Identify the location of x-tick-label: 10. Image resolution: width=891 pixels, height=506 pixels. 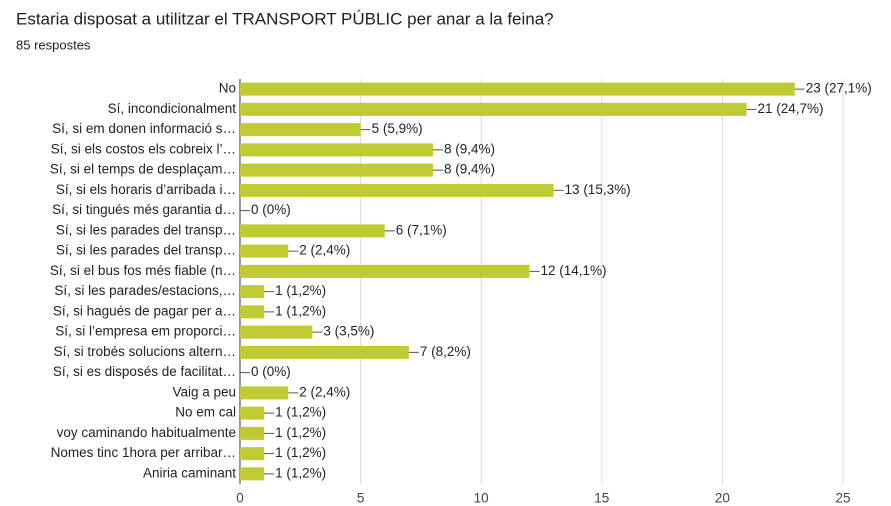
(481, 498).